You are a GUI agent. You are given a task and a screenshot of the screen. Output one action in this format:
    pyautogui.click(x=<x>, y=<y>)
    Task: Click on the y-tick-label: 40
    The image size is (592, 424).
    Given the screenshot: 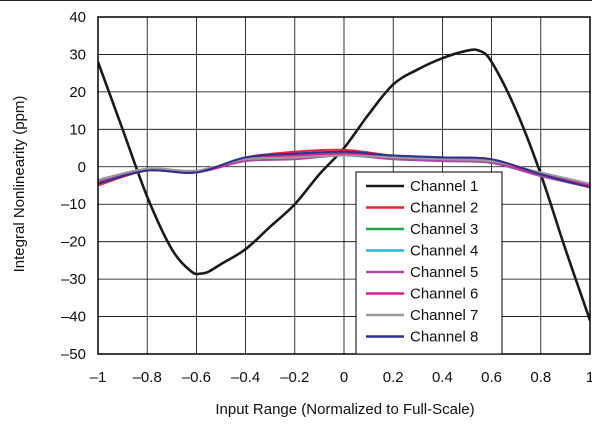 What is the action you would take?
    pyautogui.click(x=77, y=17)
    